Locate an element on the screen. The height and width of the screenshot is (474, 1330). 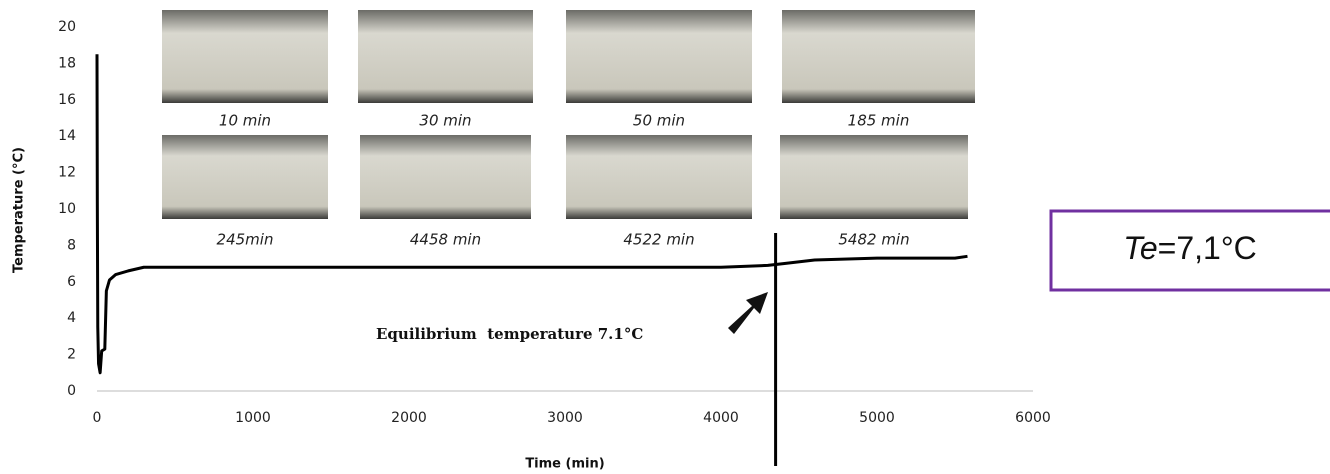
x-axis-label: Time (min) is located at coordinates (564, 464).